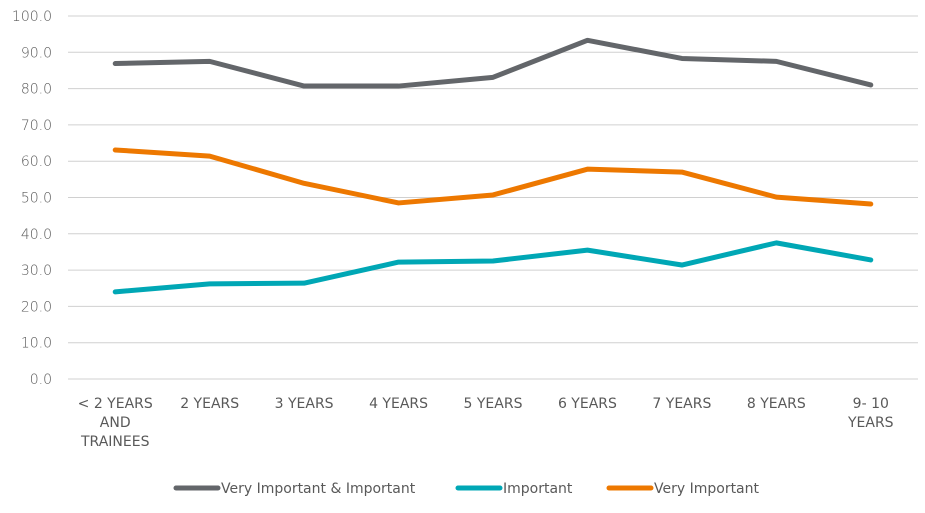  Describe the element at coordinates (36, 344) in the screenshot. I see `y-tick-label: 10.0` at that location.